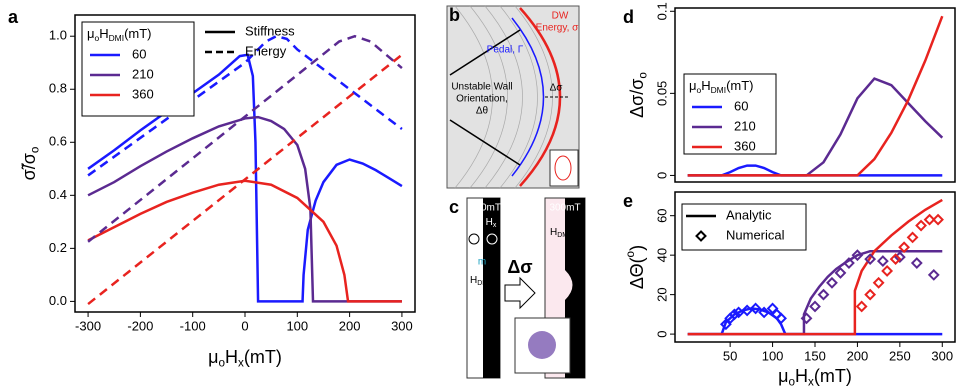 The image size is (969, 392). What do you see at coordinates (266, 50) in the screenshot?
I see `legend-label: Energy` at bounding box center [266, 50].